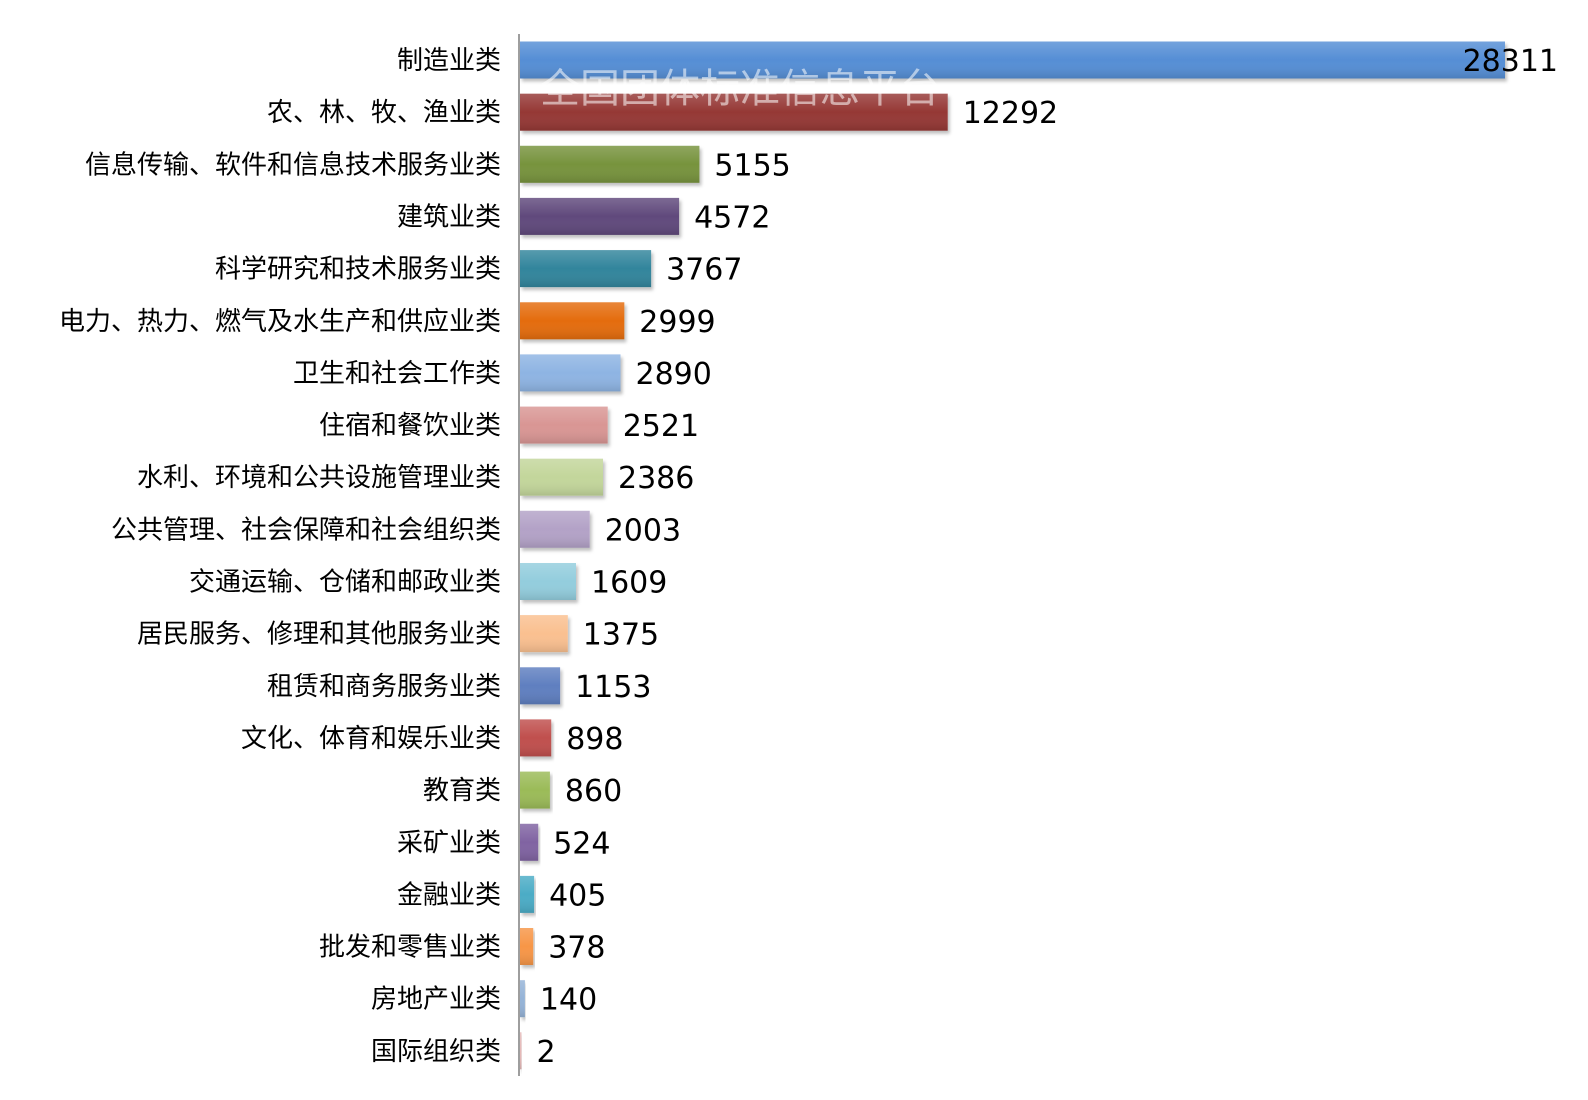 The height and width of the screenshot is (1100, 1588). Describe the element at coordinates (656, 478) in the screenshot. I see `value-label-9: 2386` at that location.